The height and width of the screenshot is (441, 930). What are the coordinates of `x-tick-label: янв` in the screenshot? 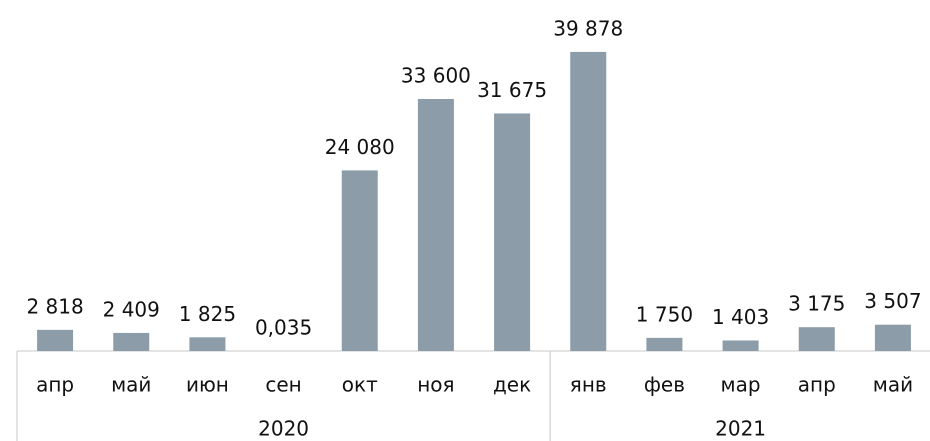 It's located at (588, 385).